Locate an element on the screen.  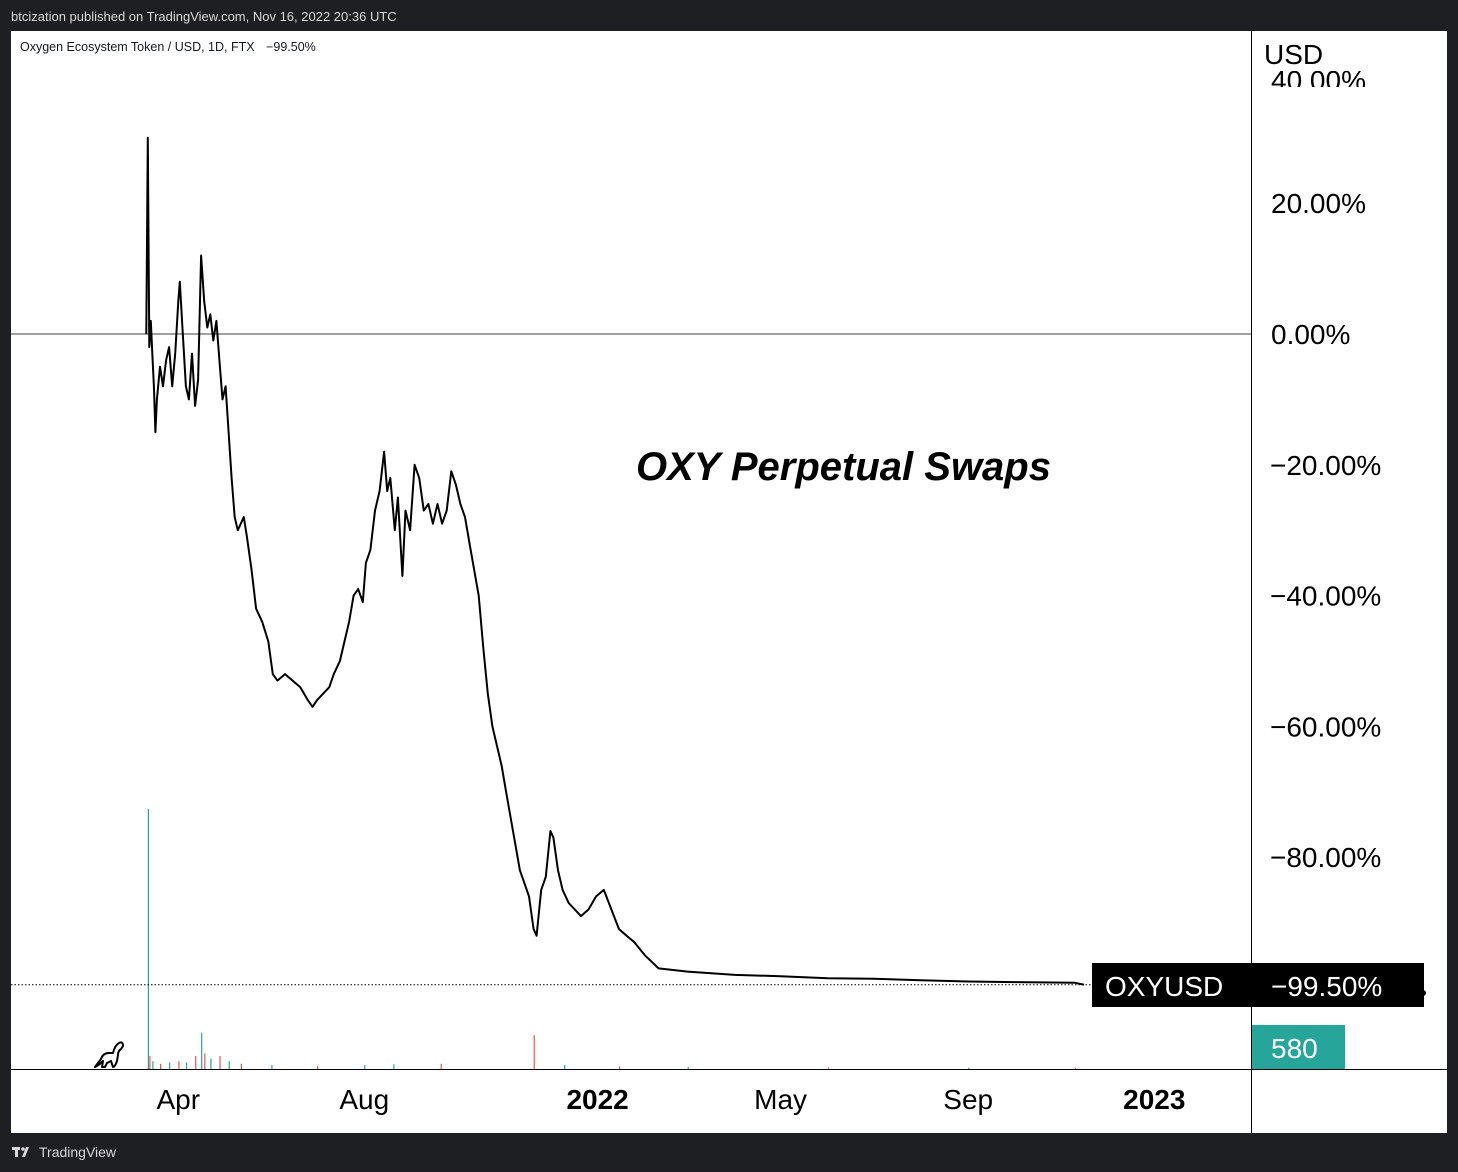
symbol-badge-bg is located at coordinates (1173, 985).